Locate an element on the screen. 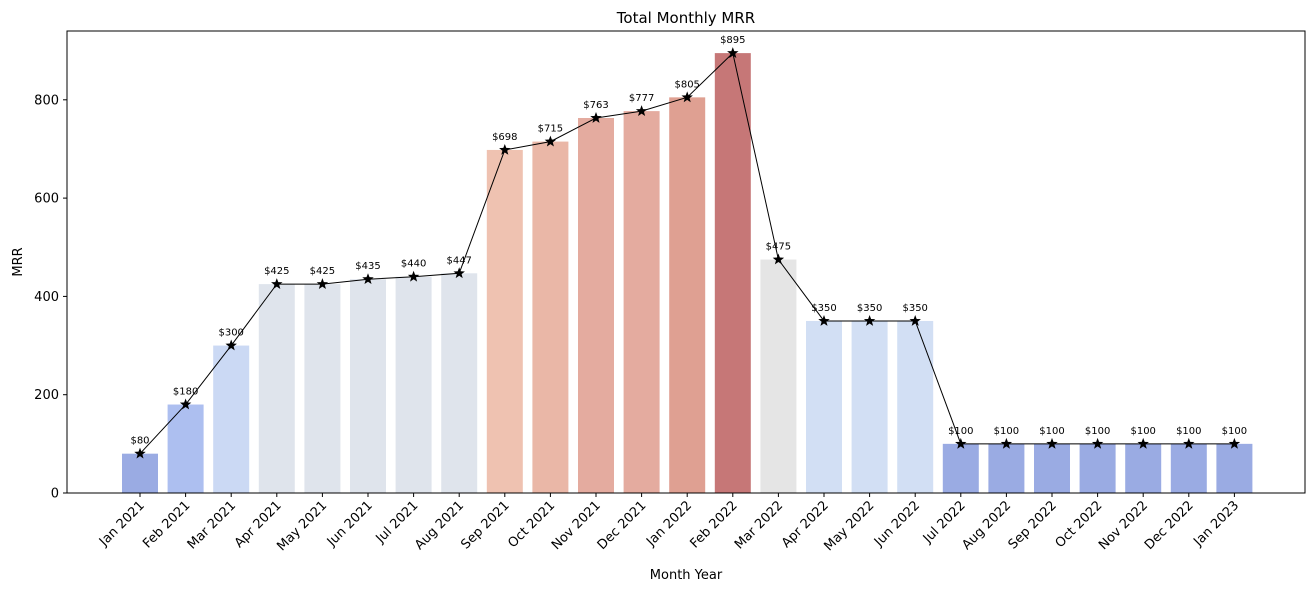 The height and width of the screenshot is (591, 1315). x-tick-label-11: Dec 2021 is located at coordinates (622, 525).